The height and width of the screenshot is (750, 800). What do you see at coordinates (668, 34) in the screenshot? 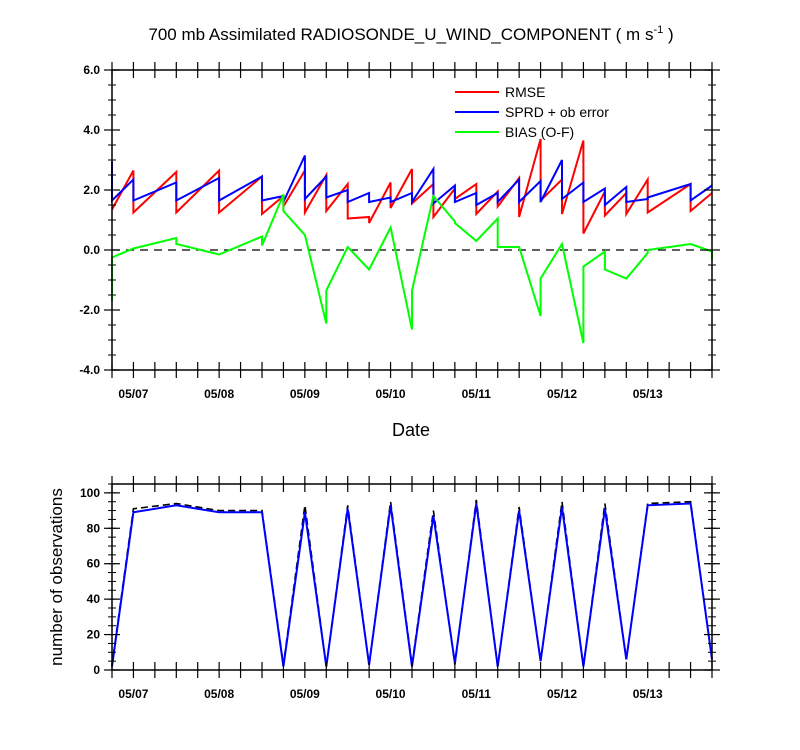
I see `chart-title-close: )` at bounding box center [668, 34].